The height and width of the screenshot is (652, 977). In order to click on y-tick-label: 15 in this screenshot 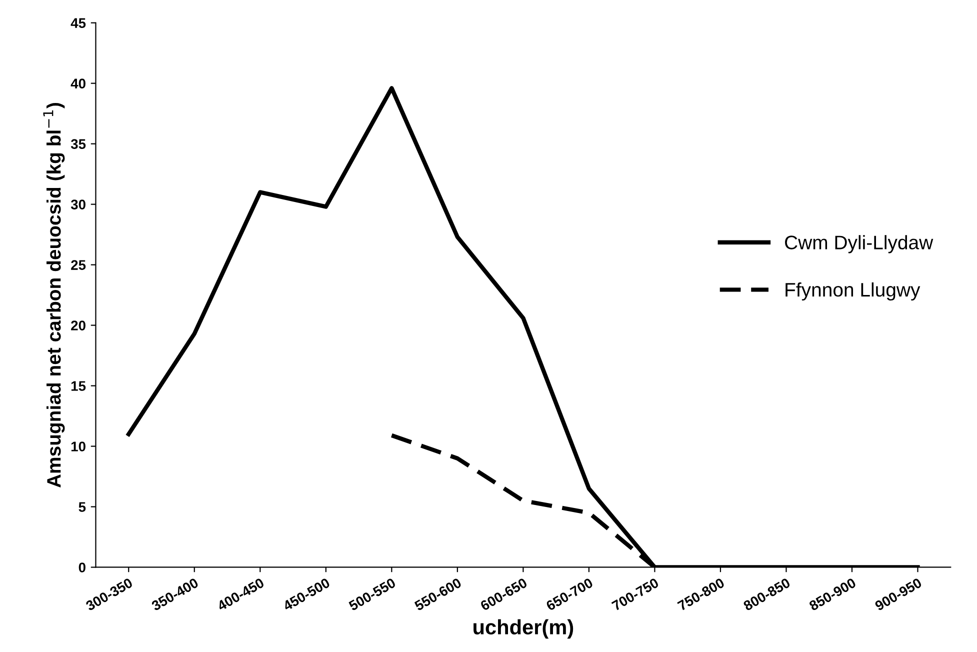, I will do `click(78, 386)`.